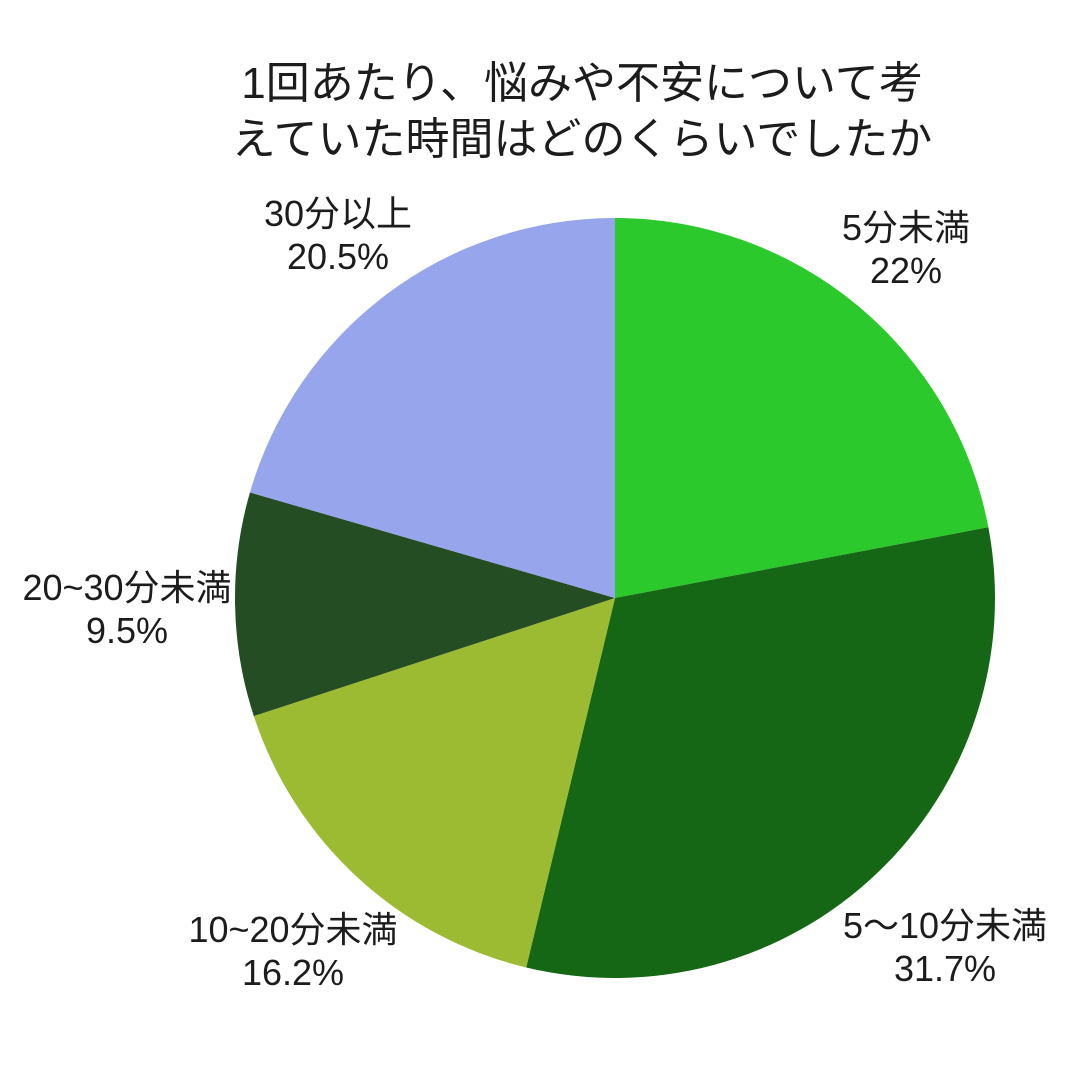 This screenshot has height=1073, width=1080. I want to click on pie-label-5-10min: 5〜10分未満 31.7%, so click(945, 947).